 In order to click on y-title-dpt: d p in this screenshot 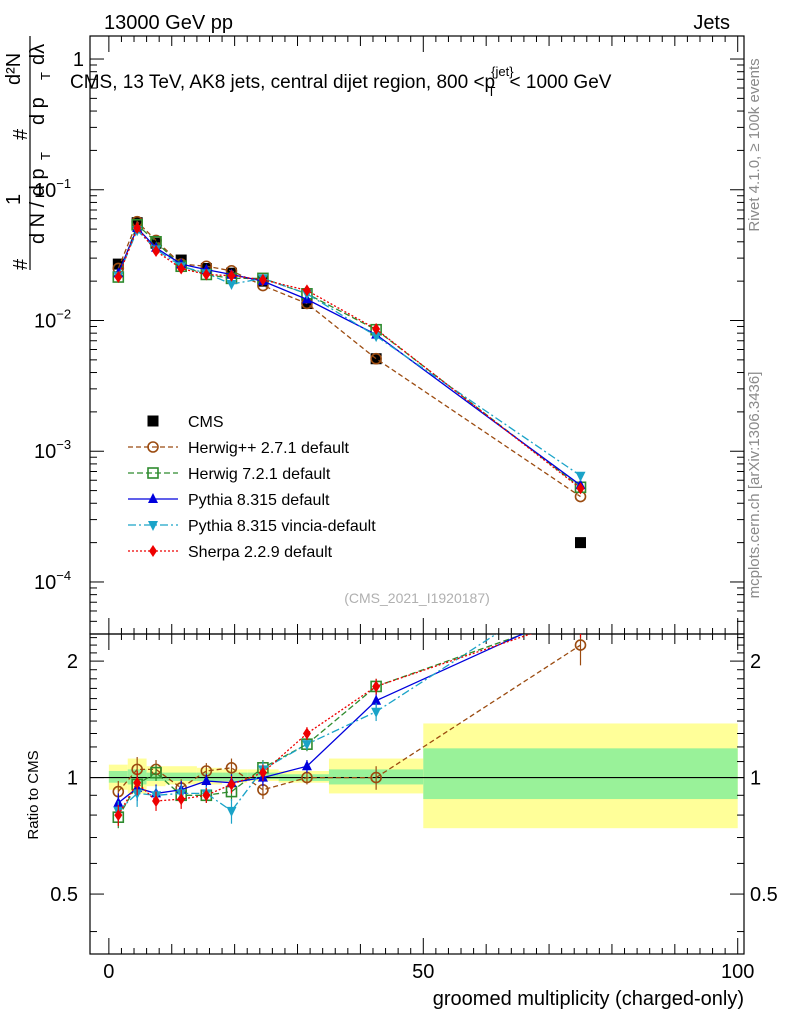, I will do `click(38, 111)`.